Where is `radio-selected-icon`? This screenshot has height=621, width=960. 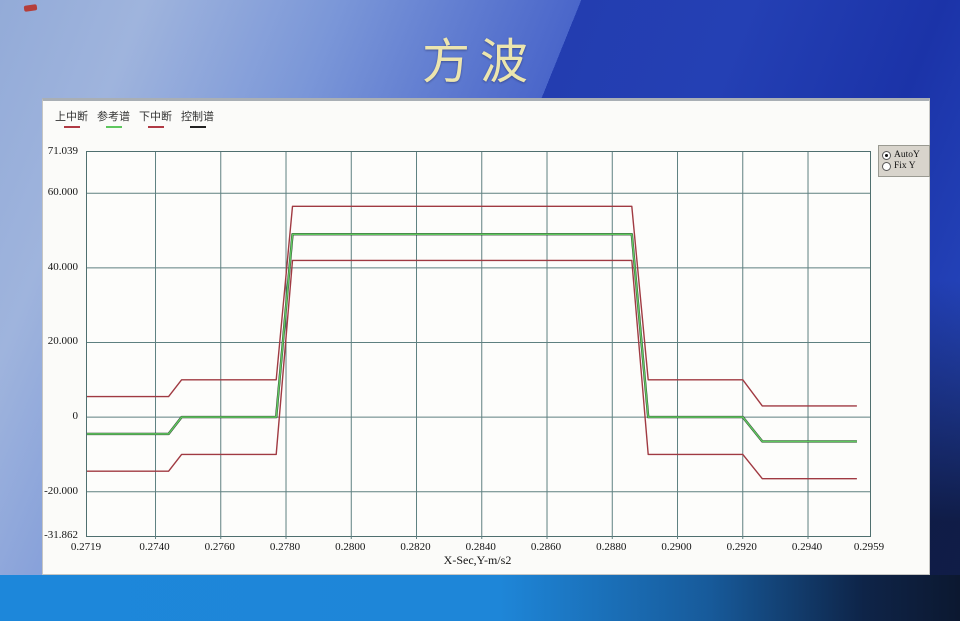
radio-selected-icon is located at coordinates (886, 155).